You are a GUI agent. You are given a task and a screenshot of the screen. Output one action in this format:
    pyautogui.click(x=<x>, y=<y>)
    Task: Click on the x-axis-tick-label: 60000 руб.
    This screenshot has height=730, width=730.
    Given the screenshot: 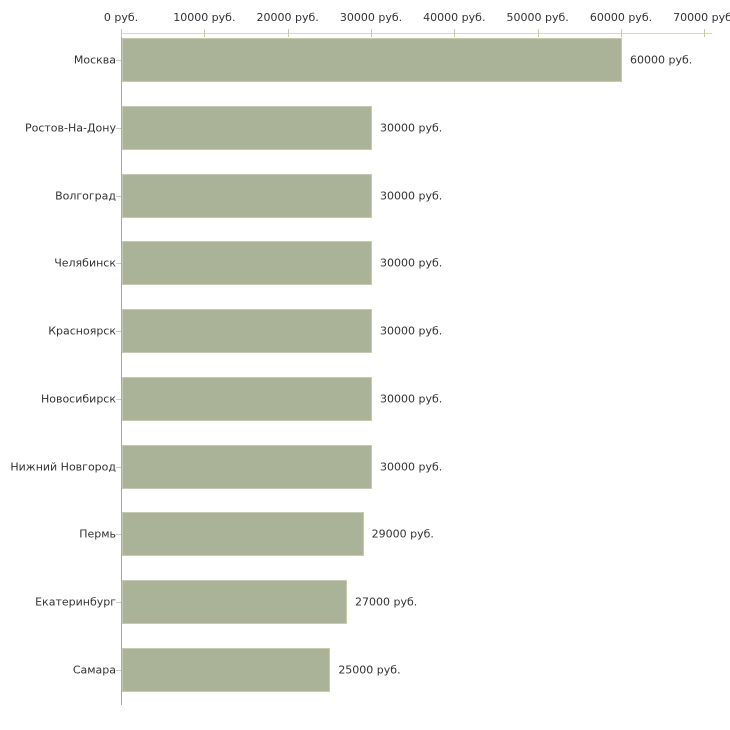 What is the action you would take?
    pyautogui.click(x=621, y=17)
    